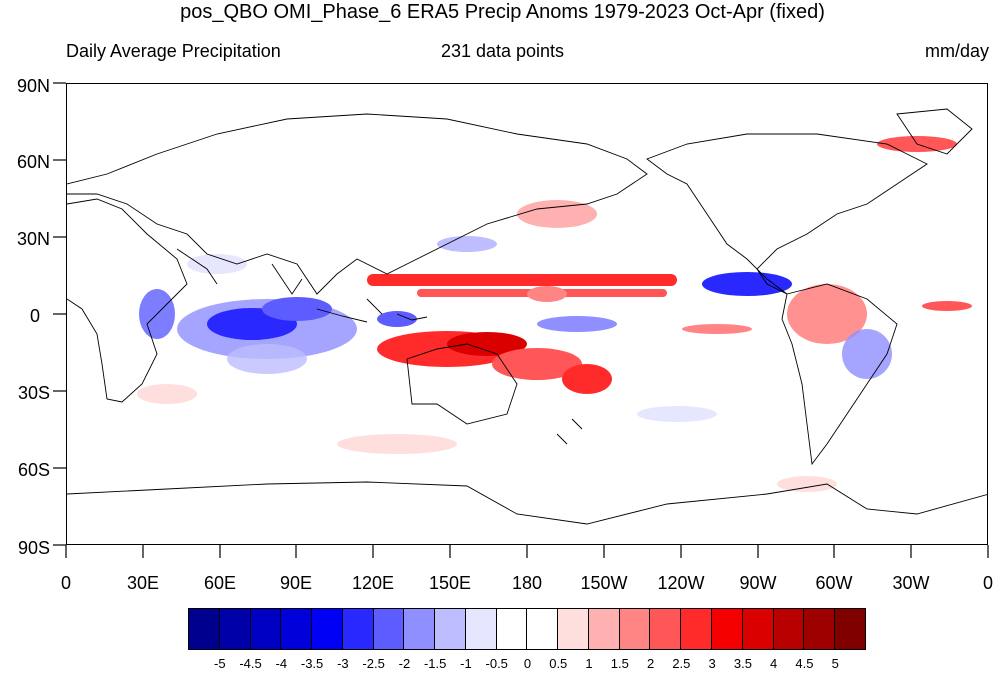 This screenshot has width=1005, height=675. I want to click on colorbar-label: 0.5, so click(558, 663).